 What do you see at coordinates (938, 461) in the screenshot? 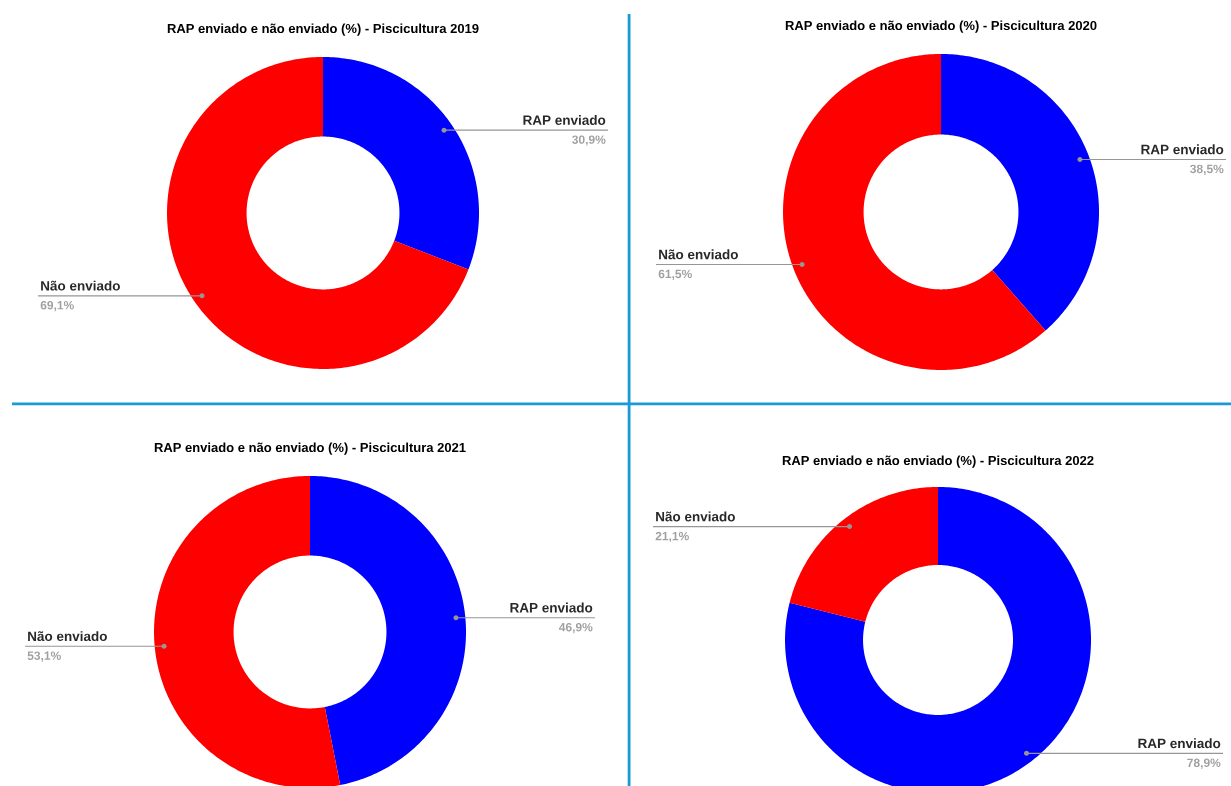
I see `chart-title: RAP enviado e não enviado (%) - Piscicultura 2022` at bounding box center [938, 461].